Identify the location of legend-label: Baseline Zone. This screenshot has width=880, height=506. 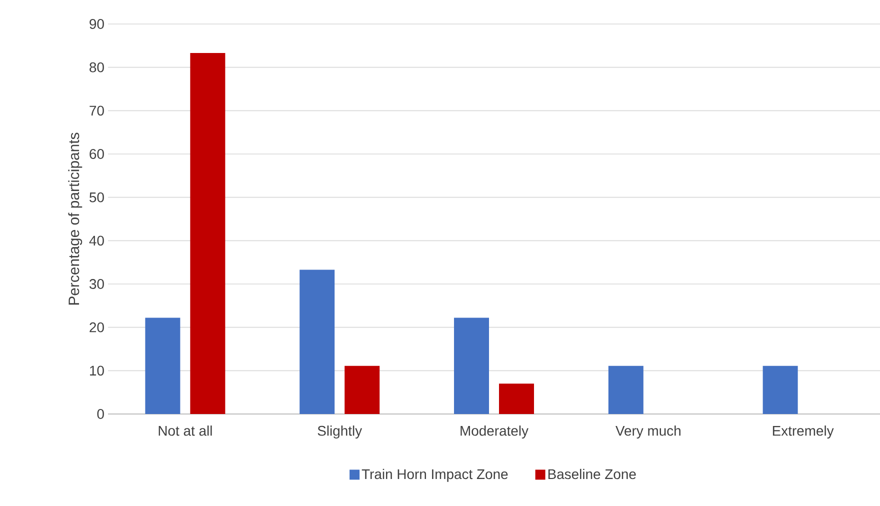
(592, 474).